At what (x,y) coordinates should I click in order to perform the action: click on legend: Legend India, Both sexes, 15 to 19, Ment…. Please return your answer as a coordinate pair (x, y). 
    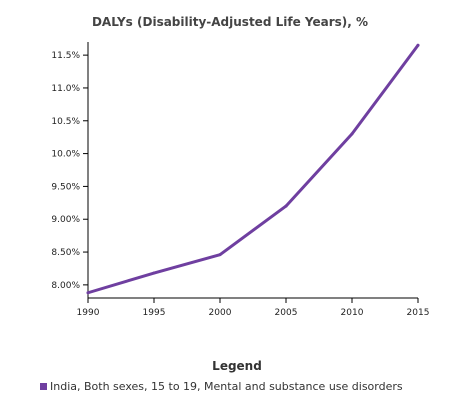
    Looking at the image, I should click on (221, 376).